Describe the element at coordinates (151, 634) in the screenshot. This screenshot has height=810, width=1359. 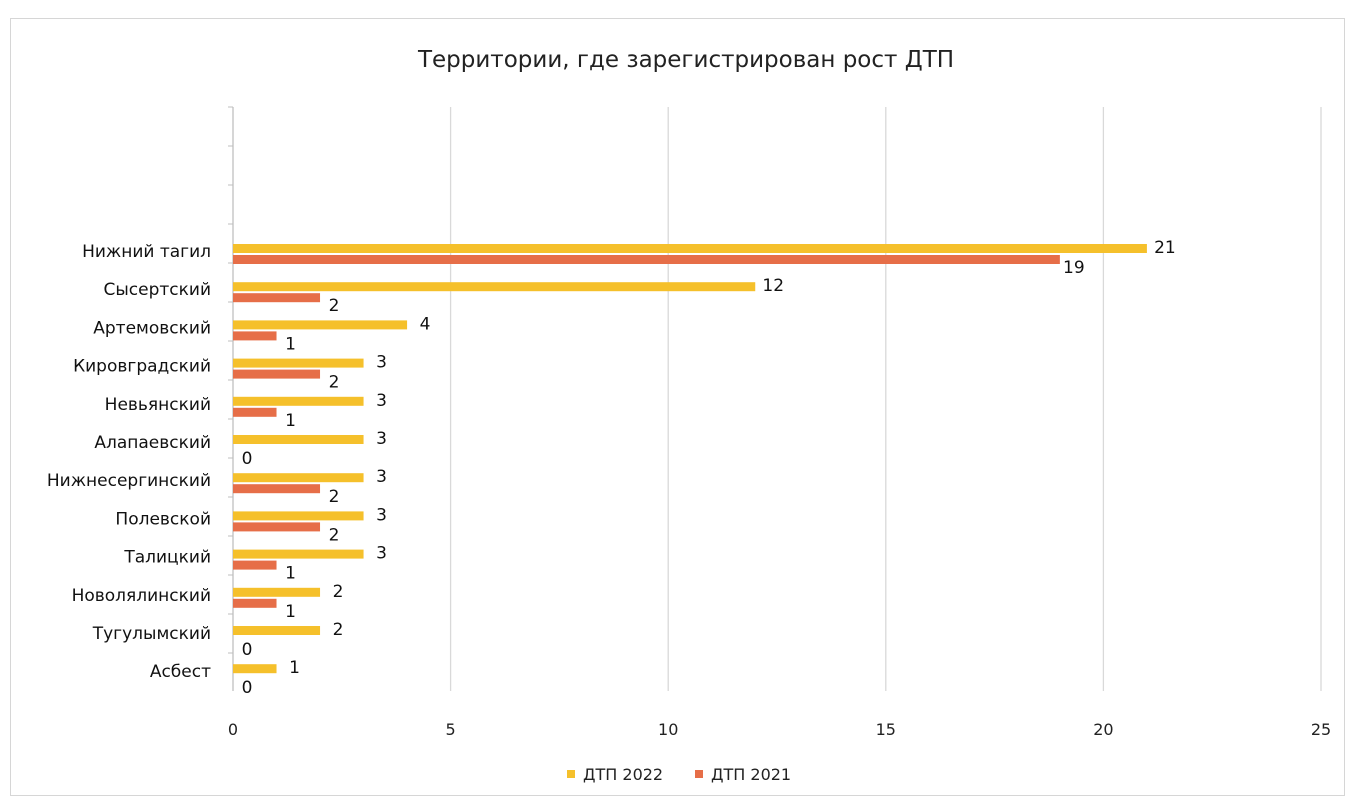
I see `category-label: Тугулымский` at that location.